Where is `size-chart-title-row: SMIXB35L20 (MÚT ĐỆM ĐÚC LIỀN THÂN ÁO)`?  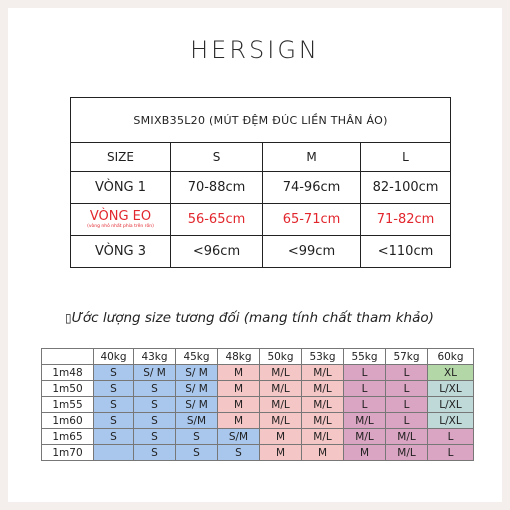 size-chart-title-row: SMIXB35L20 (MÚT ĐỆM ĐÚC LIỀN THÂN ÁO) is located at coordinates (260, 120).